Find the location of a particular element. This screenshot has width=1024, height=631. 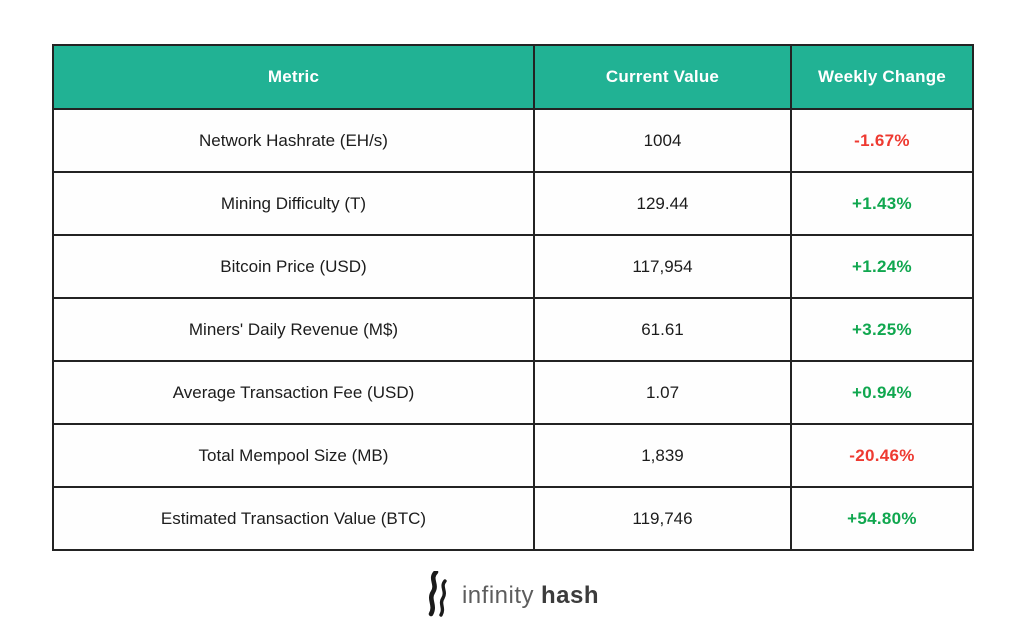

metric-cell: Average Transaction Fee (USD) is located at coordinates (293, 392).